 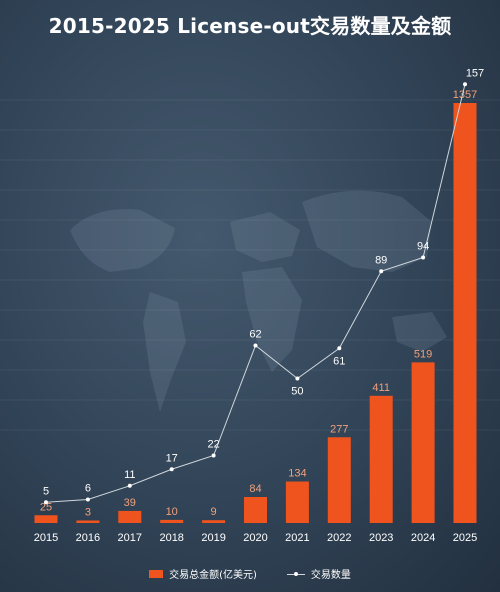 I want to click on x-tick-label: 2020, so click(x=255, y=538).